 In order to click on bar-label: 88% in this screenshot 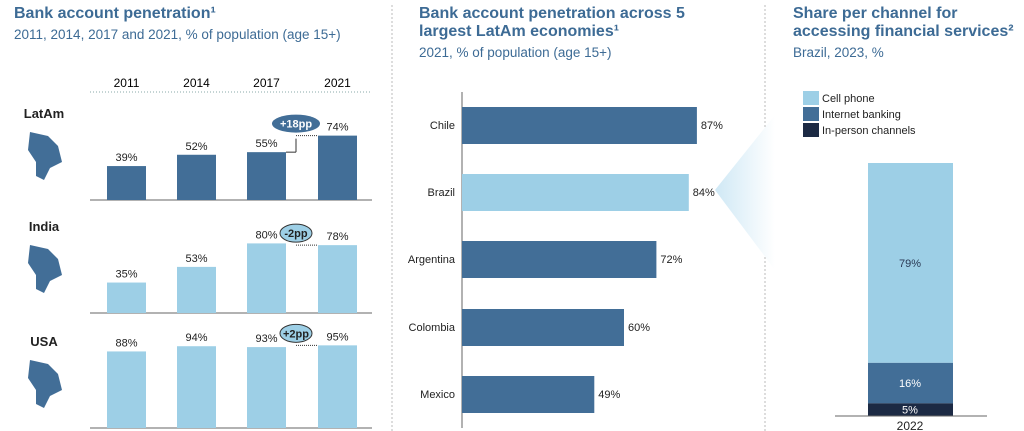, I will do `click(126, 343)`.